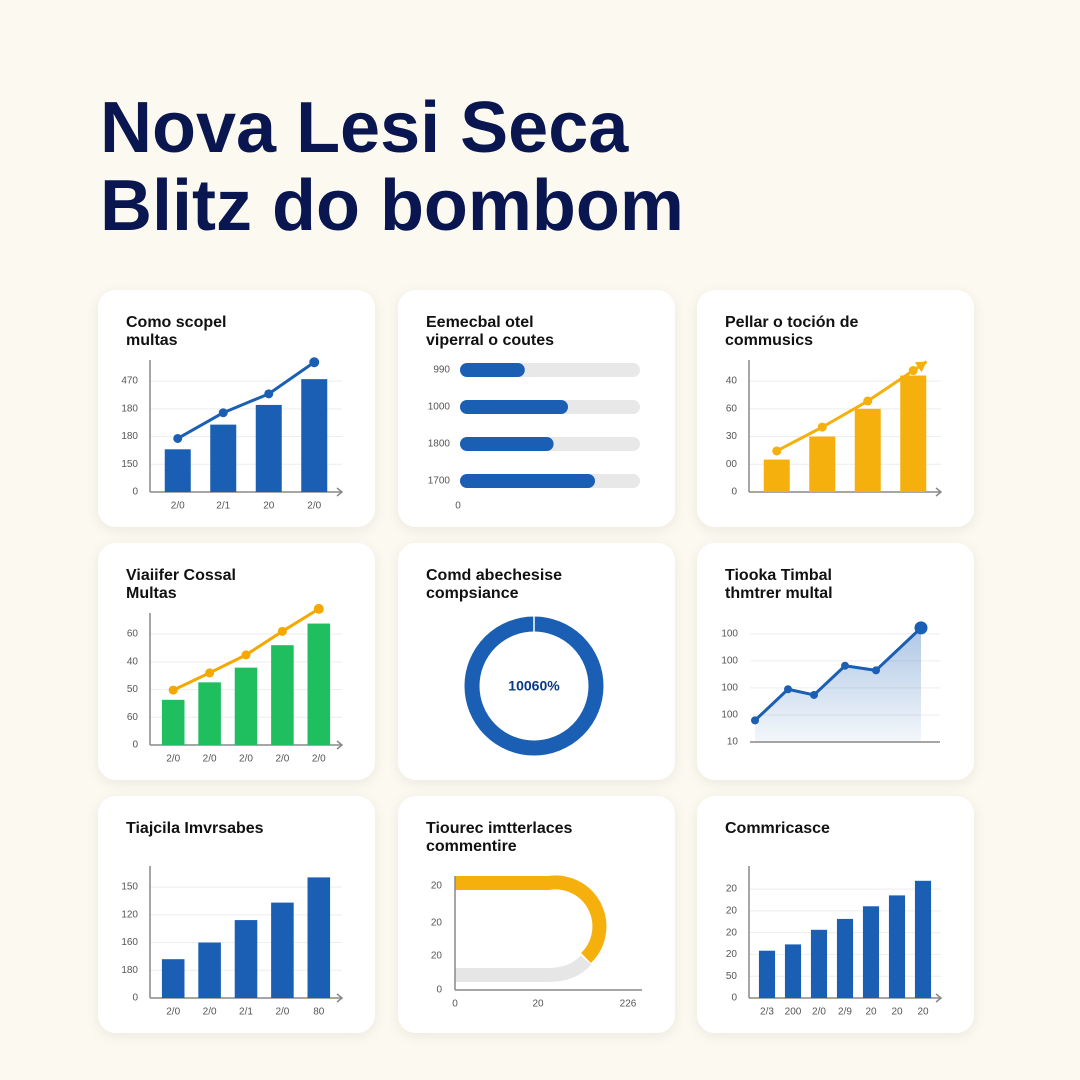 The image size is (1080, 1080). Describe the element at coordinates (129, 942) in the screenshot. I see `y-tick-label: 160` at that location.